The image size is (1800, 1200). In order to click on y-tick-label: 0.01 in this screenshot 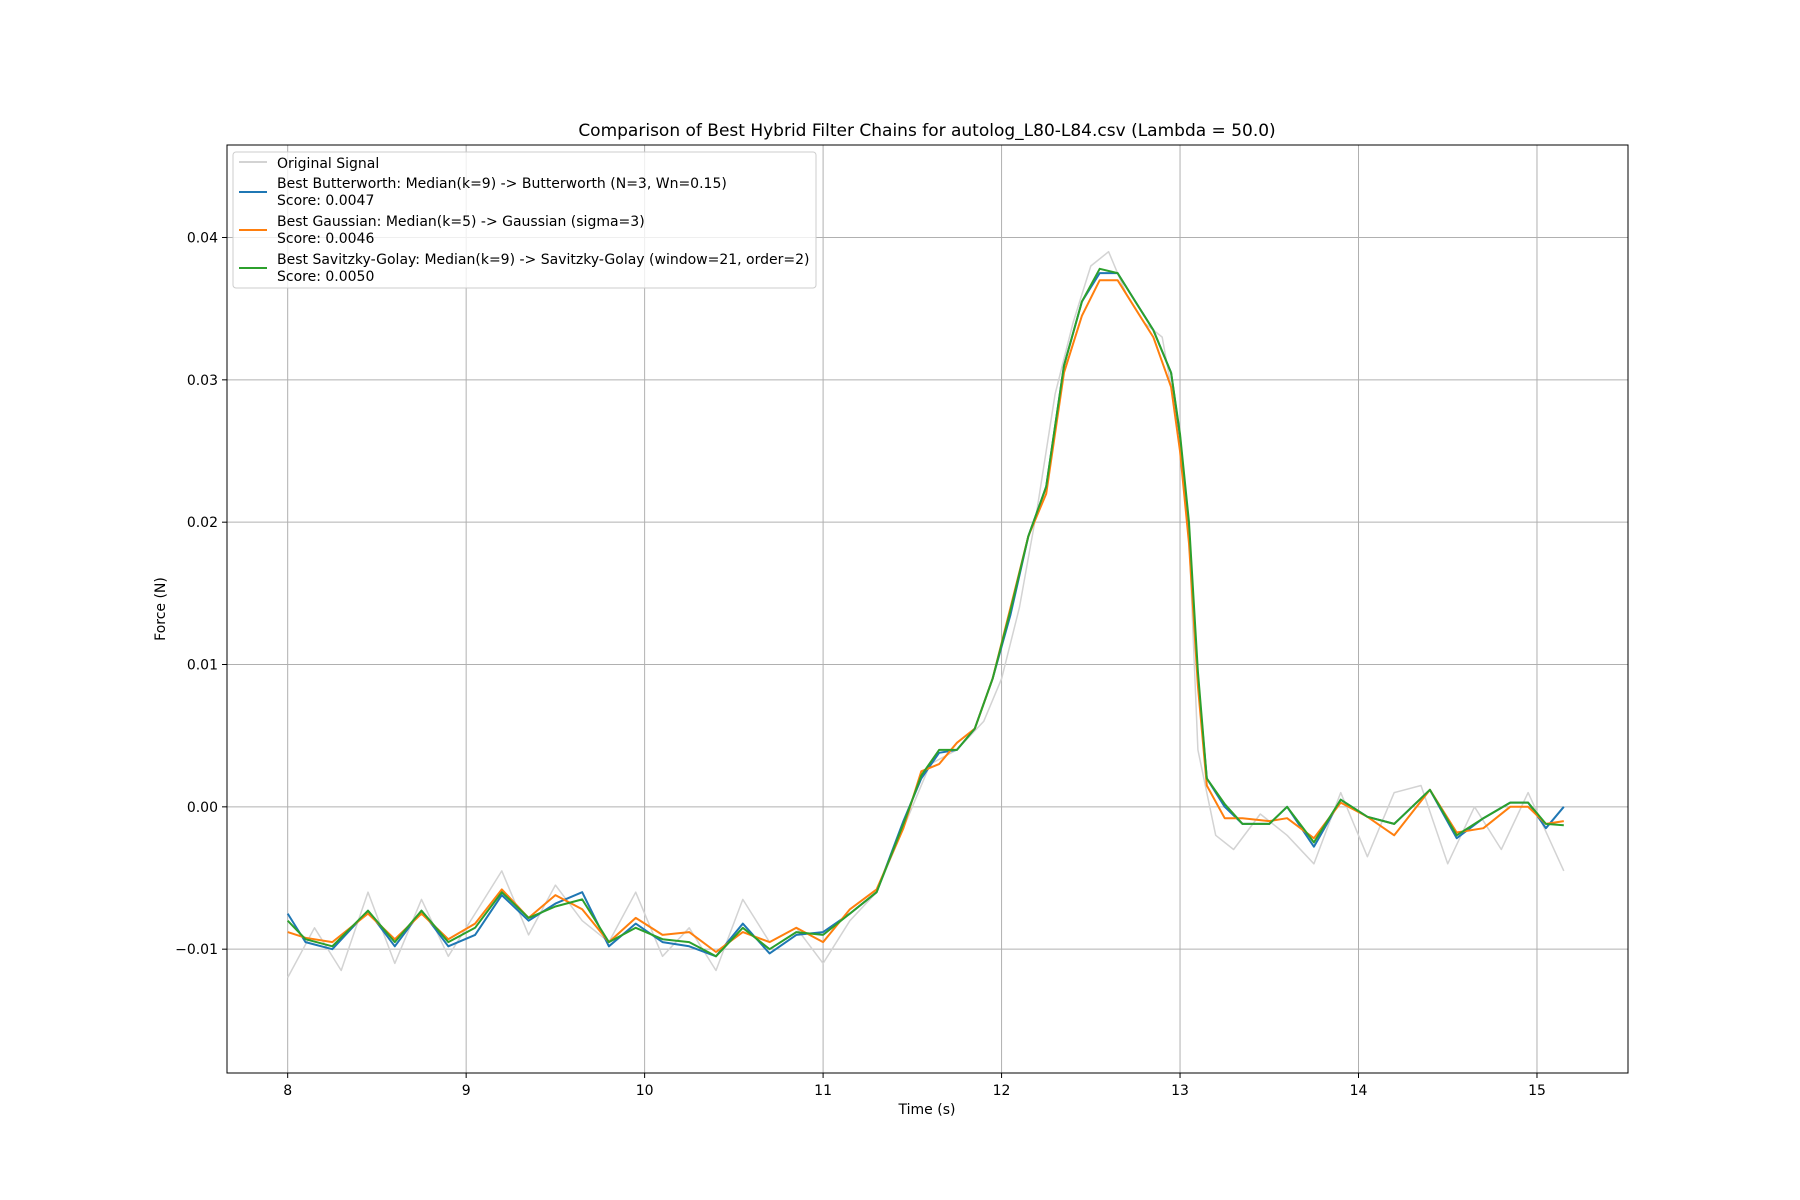, I will do `click(202, 666)`.